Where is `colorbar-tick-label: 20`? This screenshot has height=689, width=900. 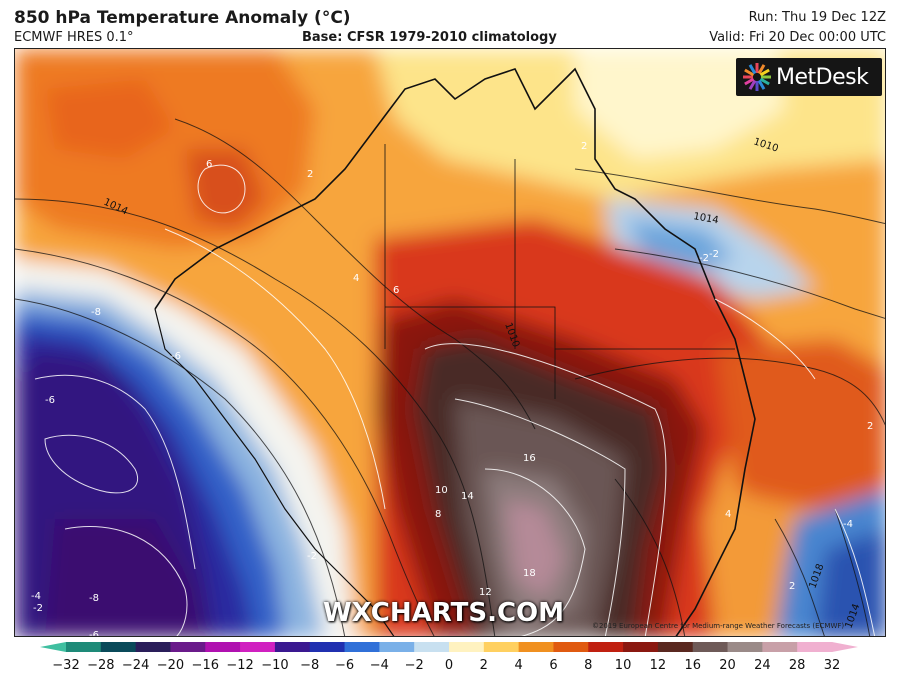
colorbar-tick-label: 20 is located at coordinates (727, 665).